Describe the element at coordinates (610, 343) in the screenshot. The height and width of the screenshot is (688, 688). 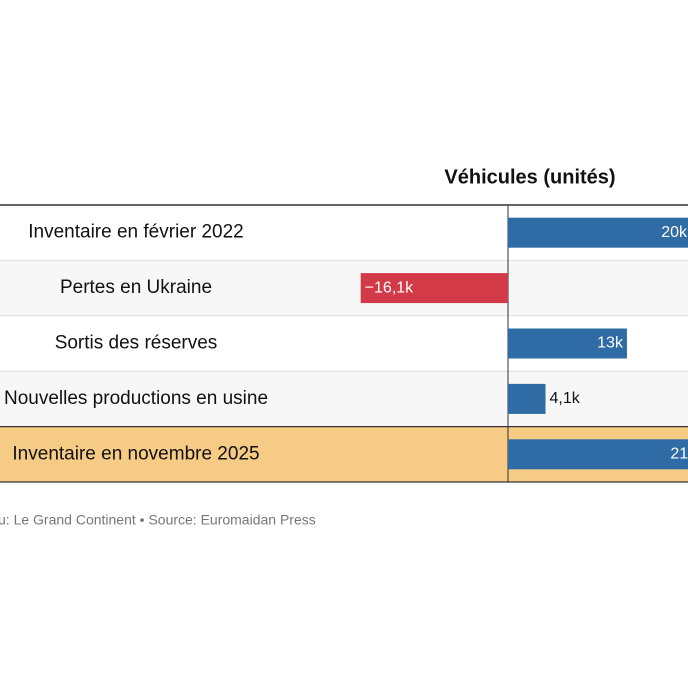
I see `value-label: 13k` at that location.